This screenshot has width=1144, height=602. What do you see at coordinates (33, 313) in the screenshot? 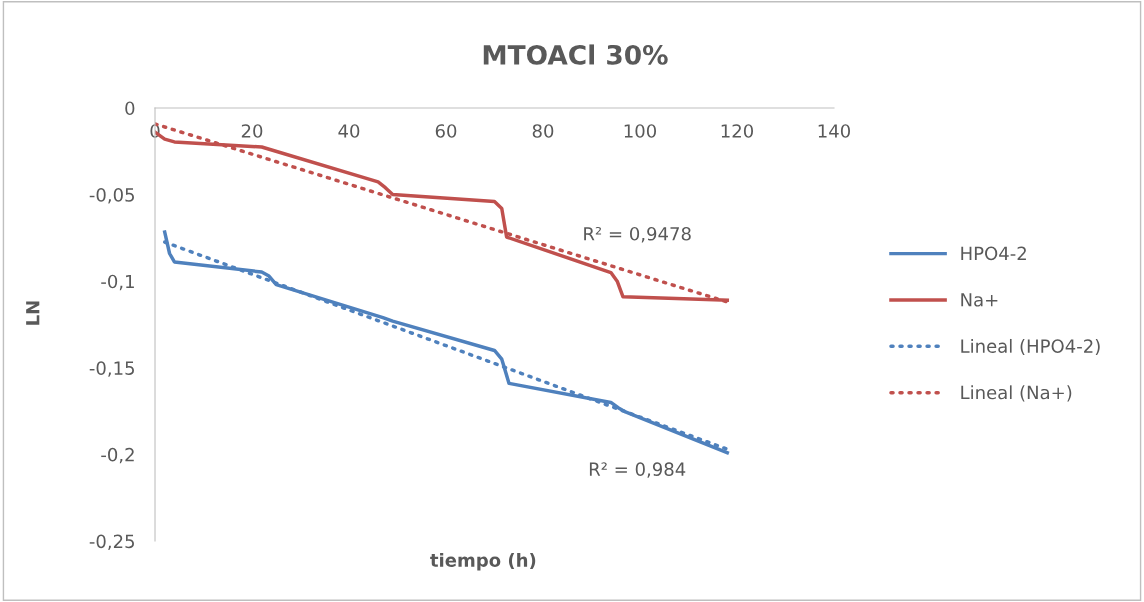
I see `y-axis-title: LN` at bounding box center [33, 313].